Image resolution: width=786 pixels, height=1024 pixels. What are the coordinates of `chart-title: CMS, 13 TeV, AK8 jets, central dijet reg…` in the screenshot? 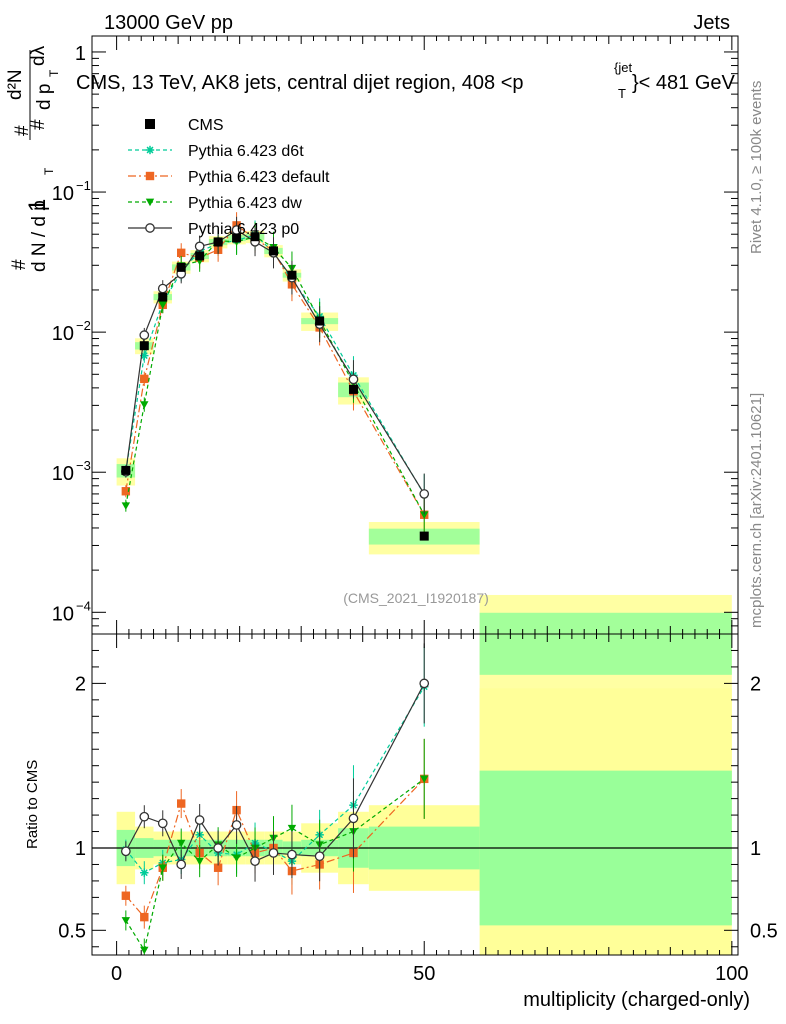 It's located at (406, 80).